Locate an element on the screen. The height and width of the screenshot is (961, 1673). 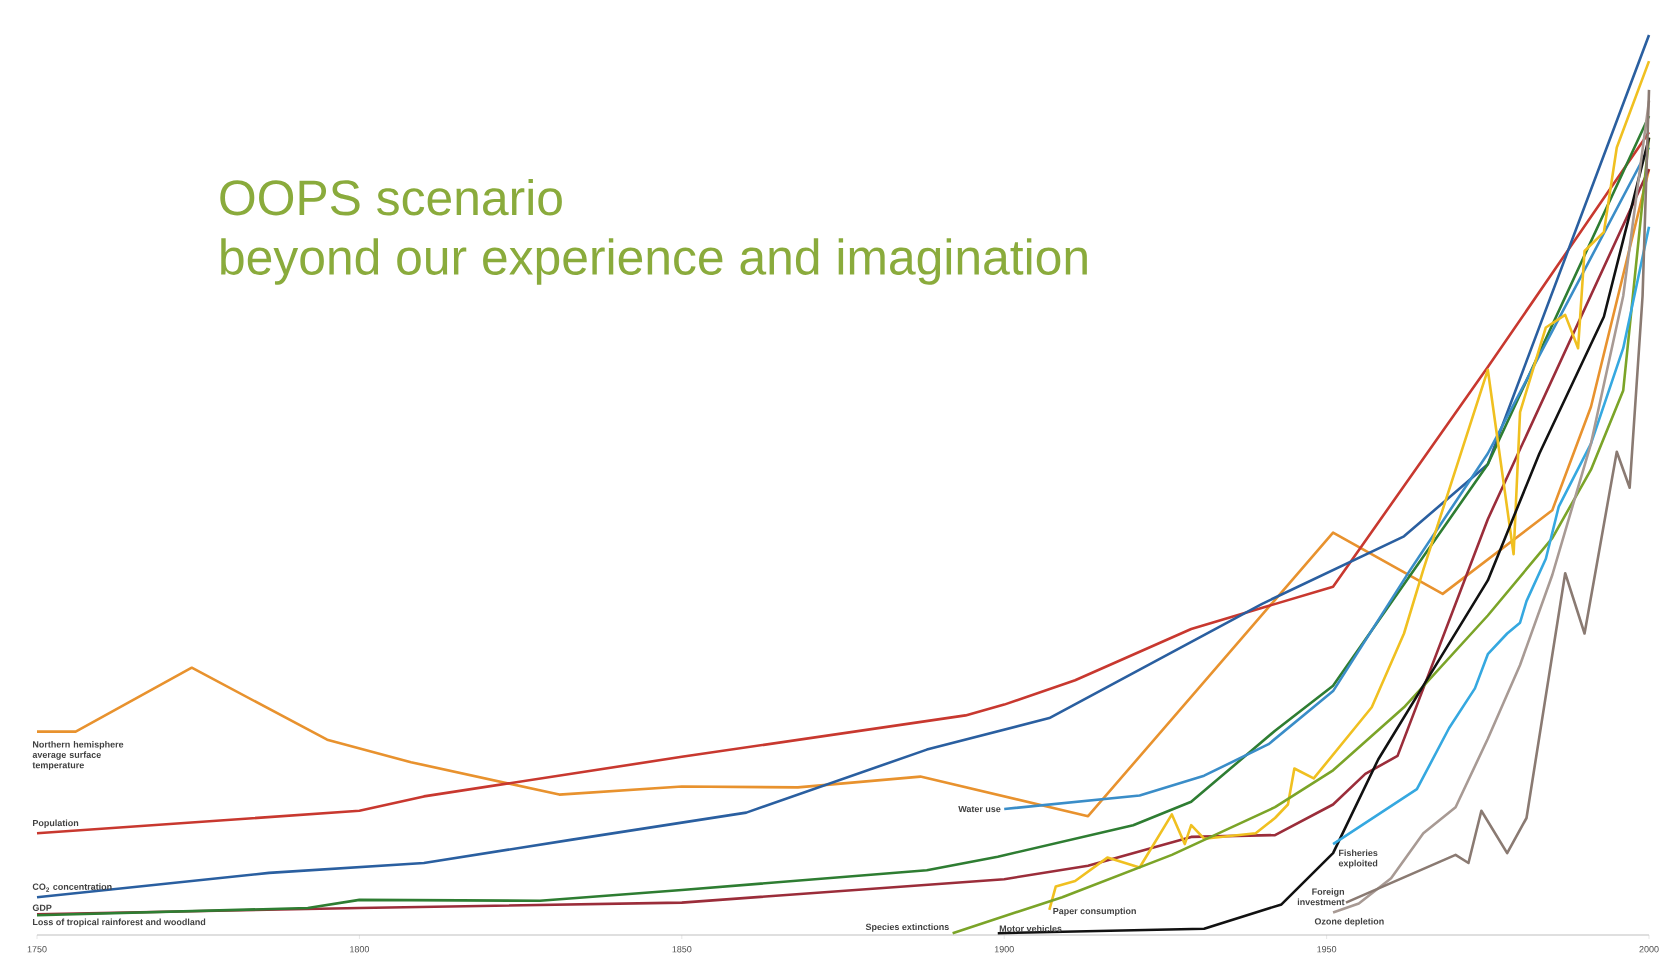
series-label: Foreign investment is located at coordinates (1321, 897).